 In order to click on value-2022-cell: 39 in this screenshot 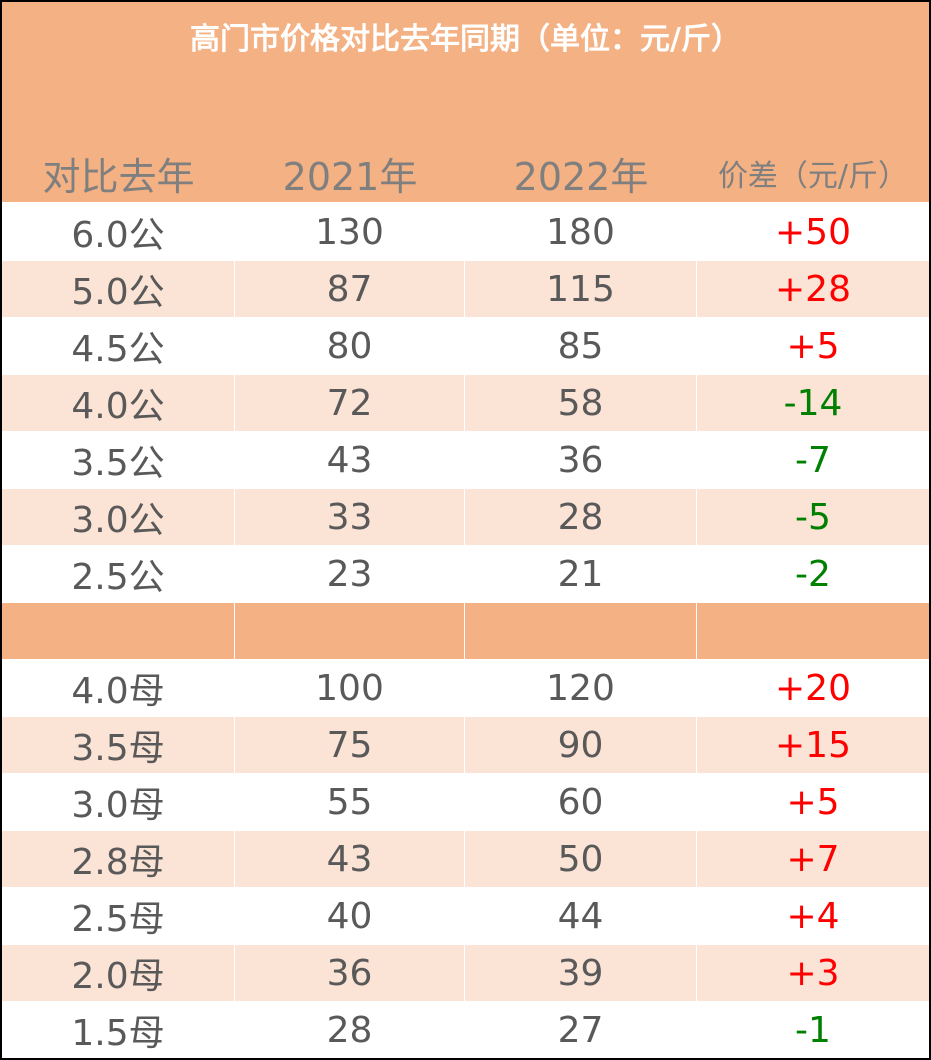, I will do `click(581, 973)`.